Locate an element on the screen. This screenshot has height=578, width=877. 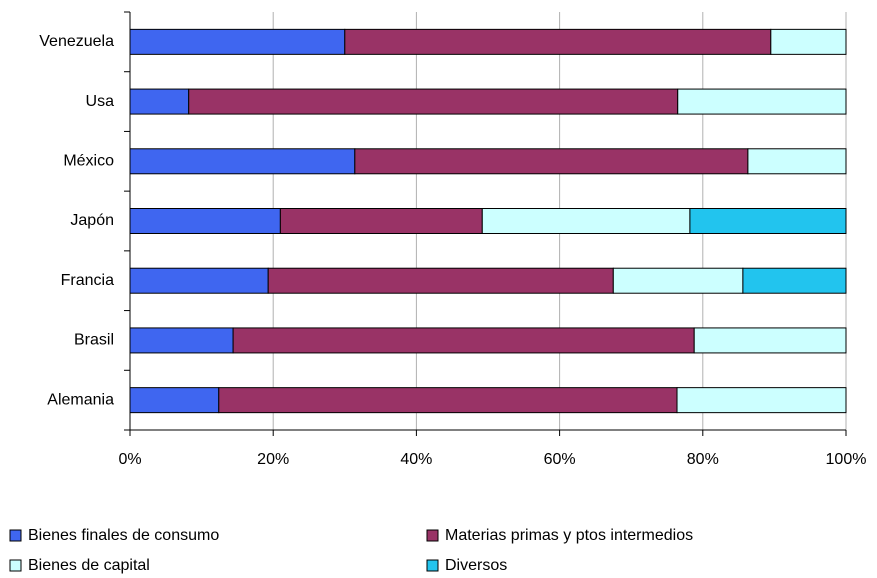
x-tick-label: 20% is located at coordinates (273, 459).